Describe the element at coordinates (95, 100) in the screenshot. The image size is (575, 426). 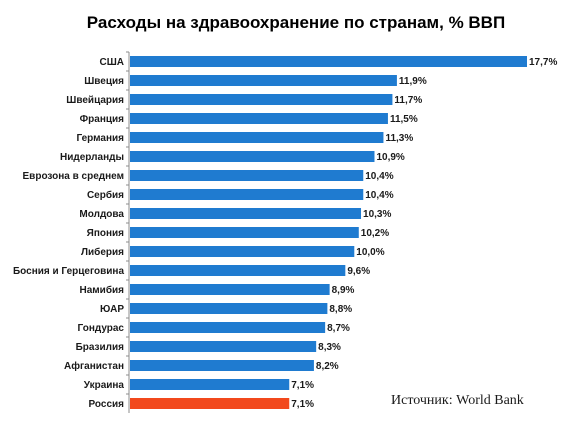
I see `category-label: Швейцария` at that location.